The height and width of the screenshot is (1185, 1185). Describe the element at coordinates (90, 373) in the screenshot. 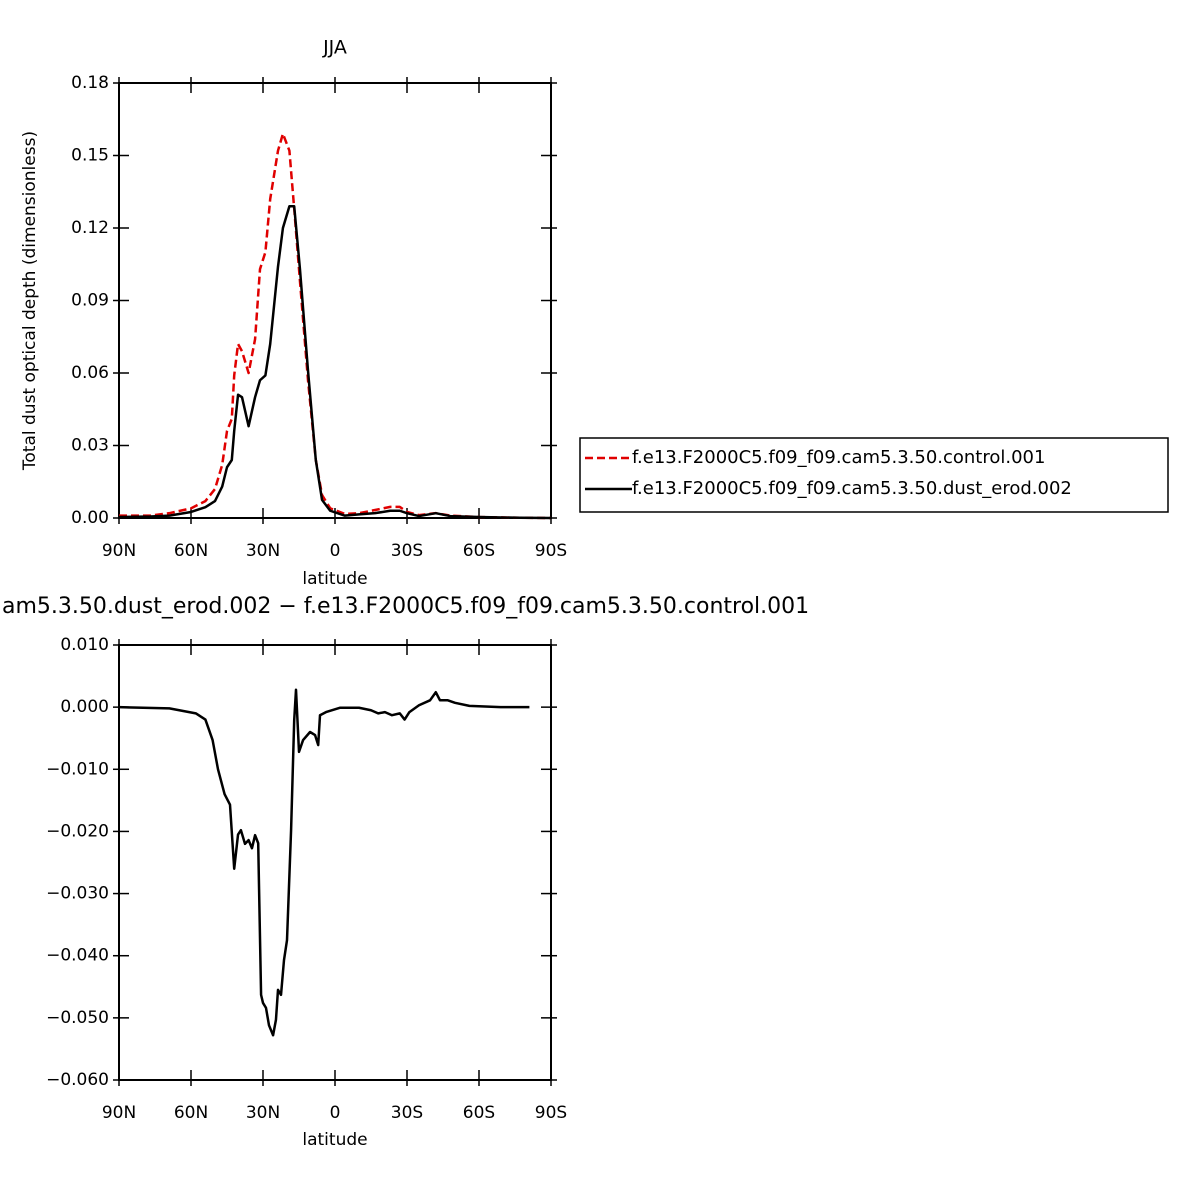

I see `y-tick-label: 0.06` at that location.